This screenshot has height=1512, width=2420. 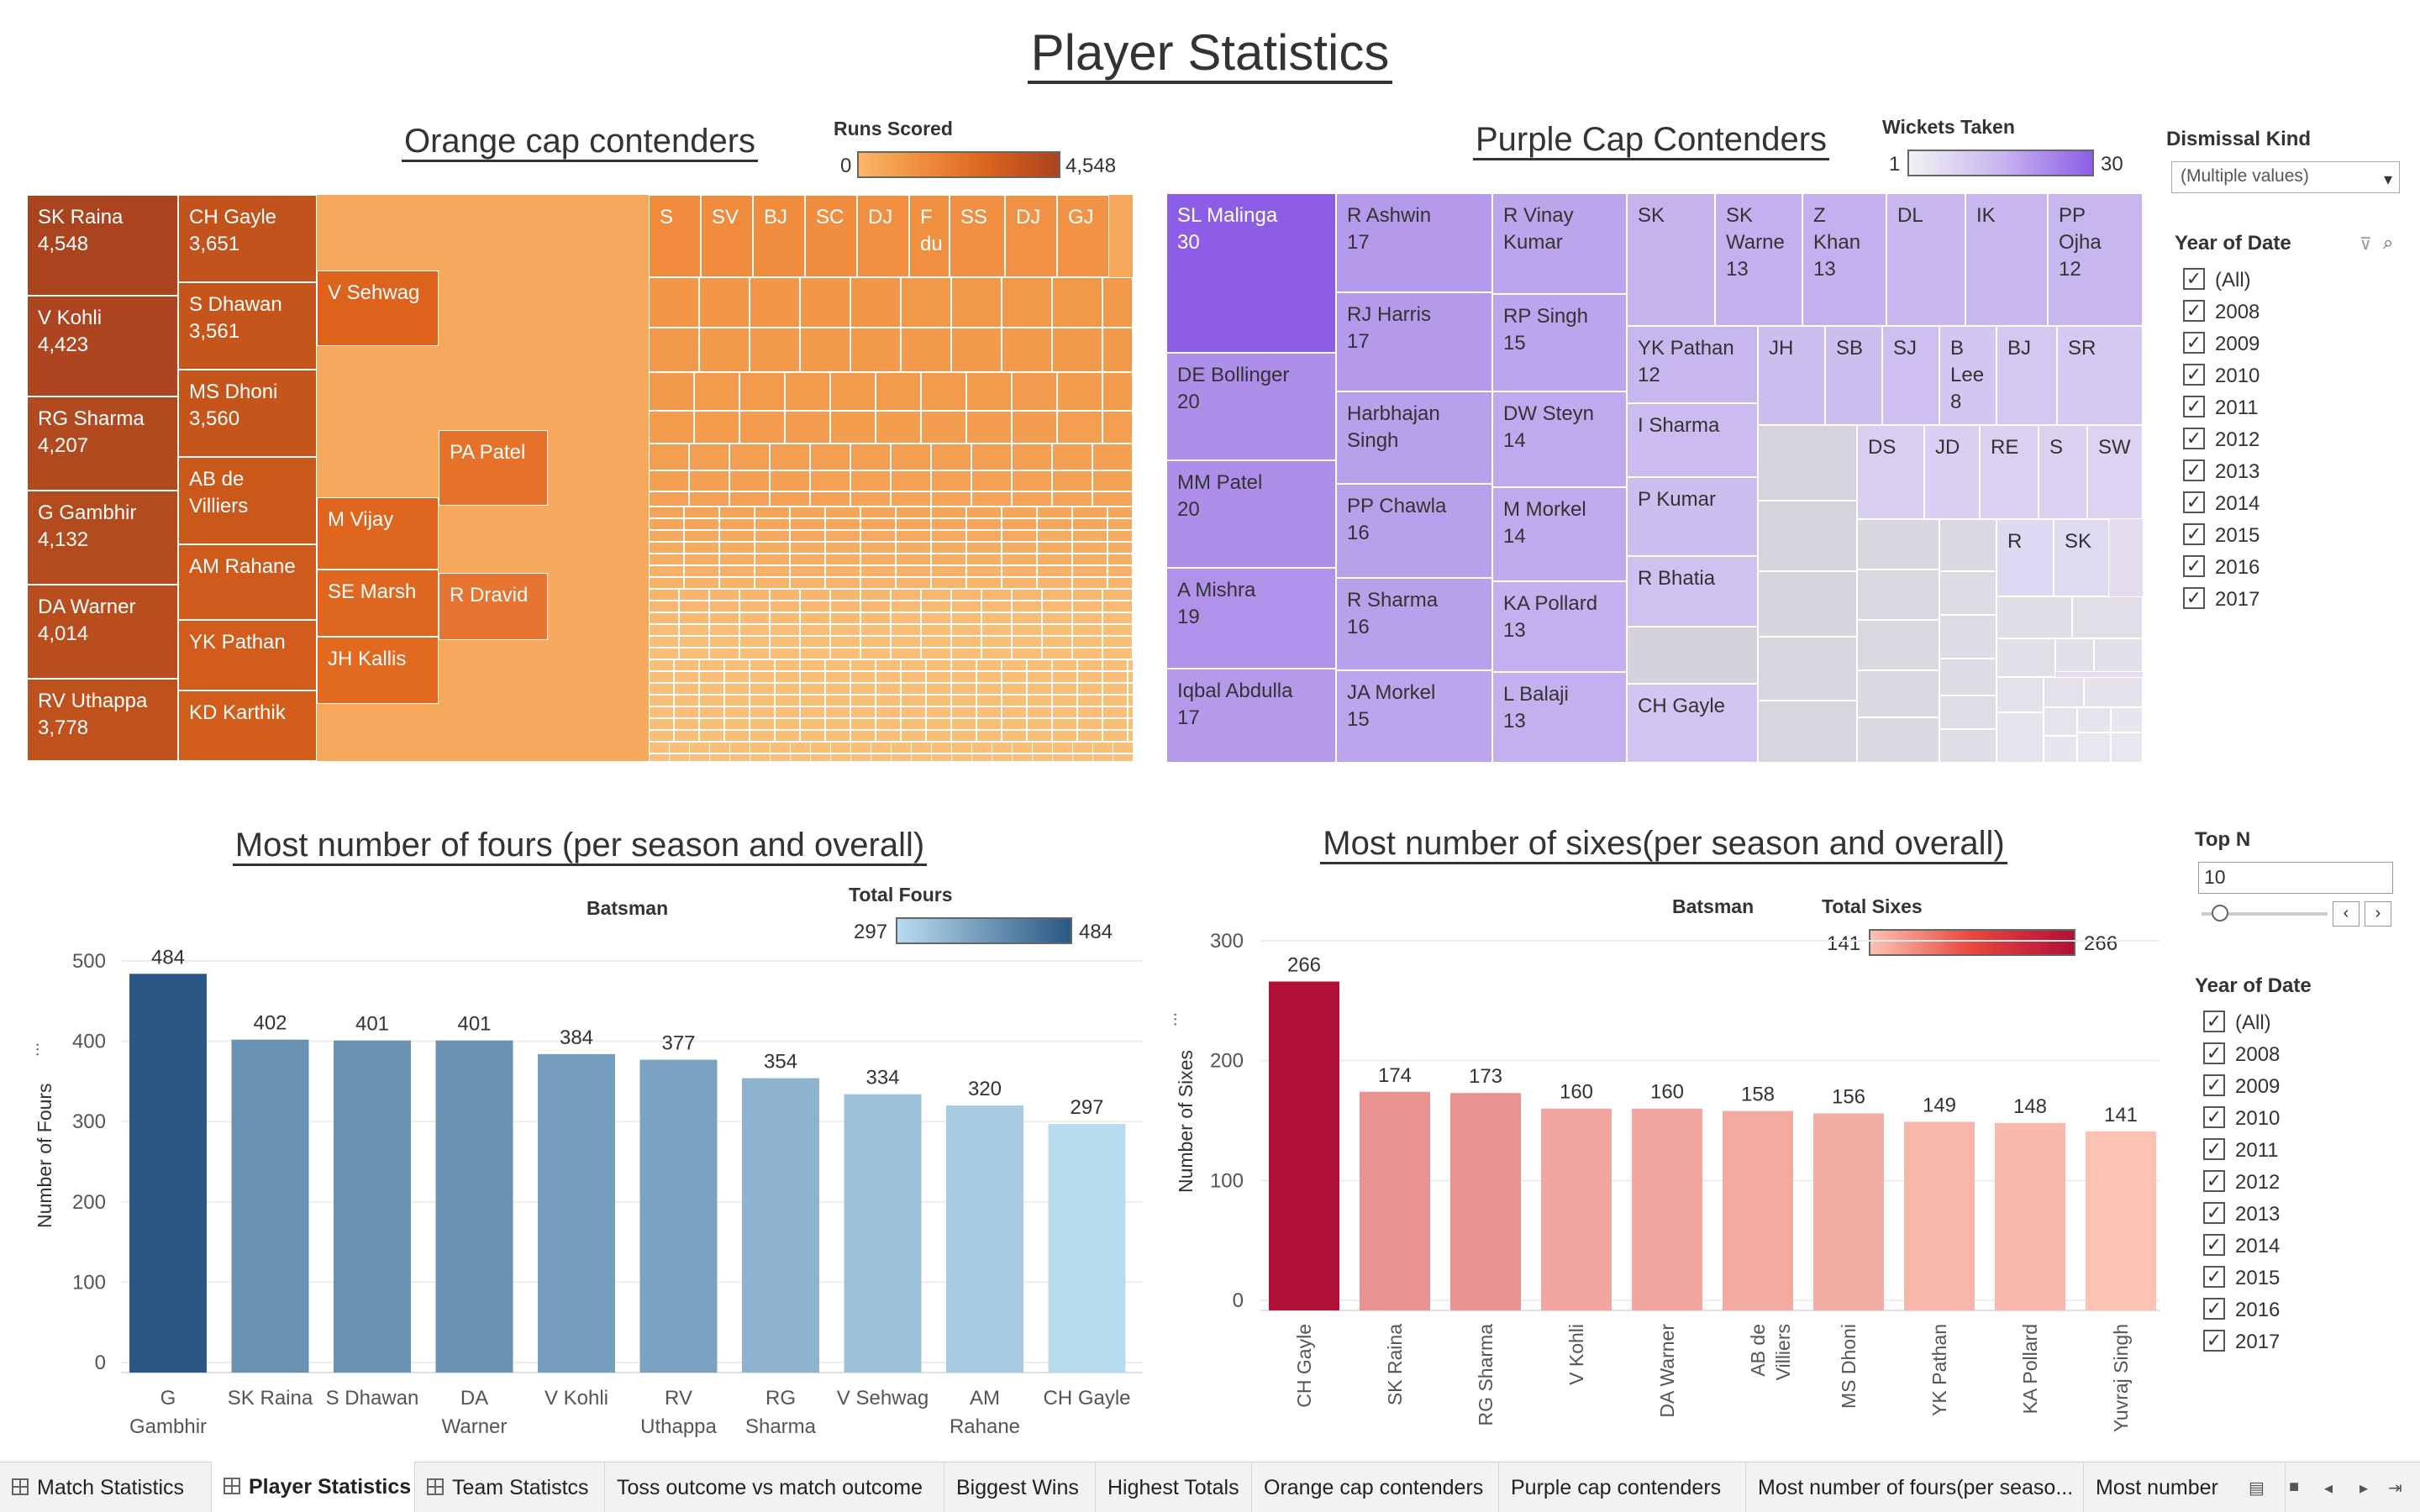 What do you see at coordinates (102, 720) in the screenshot?
I see `treemap-cell: RV Uthappa 3,778` at bounding box center [102, 720].